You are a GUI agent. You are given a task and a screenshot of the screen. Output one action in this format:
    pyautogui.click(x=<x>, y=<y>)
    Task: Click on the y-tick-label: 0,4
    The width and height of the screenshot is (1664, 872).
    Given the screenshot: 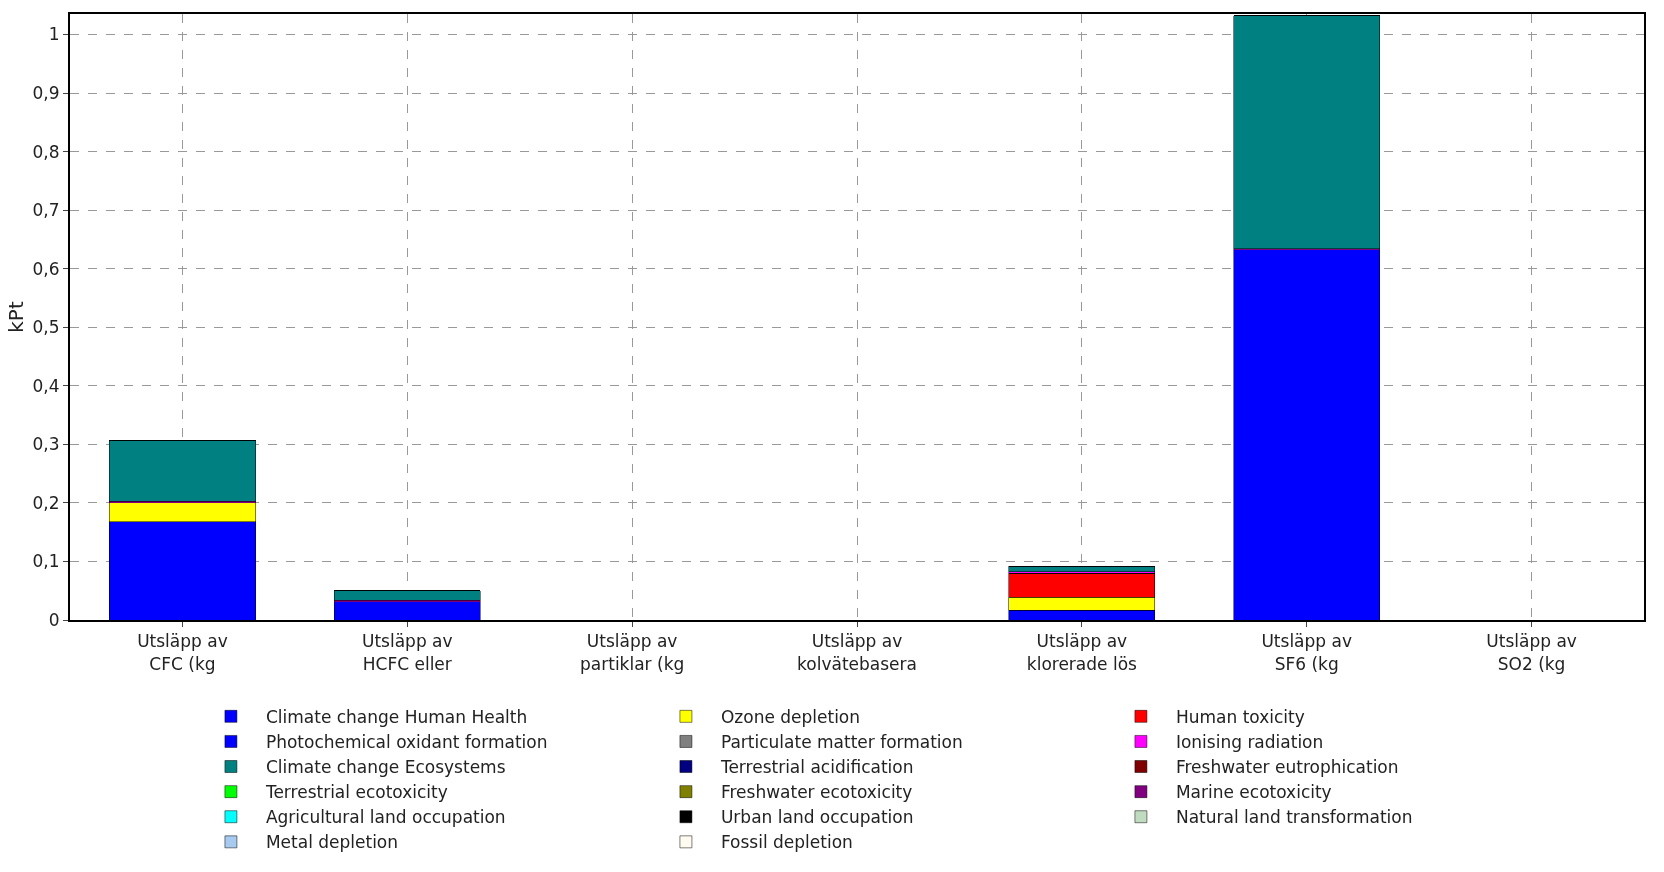 What is the action you would take?
    pyautogui.click(x=46, y=385)
    